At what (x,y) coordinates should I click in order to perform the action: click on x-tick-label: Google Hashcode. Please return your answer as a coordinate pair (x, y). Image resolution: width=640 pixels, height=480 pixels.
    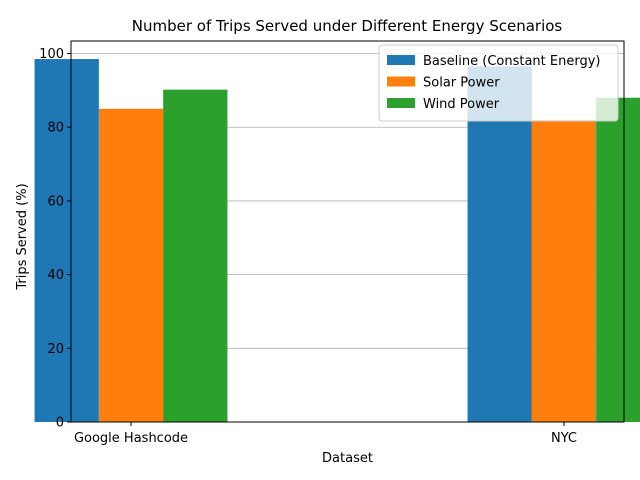
    Looking at the image, I should click on (131, 438).